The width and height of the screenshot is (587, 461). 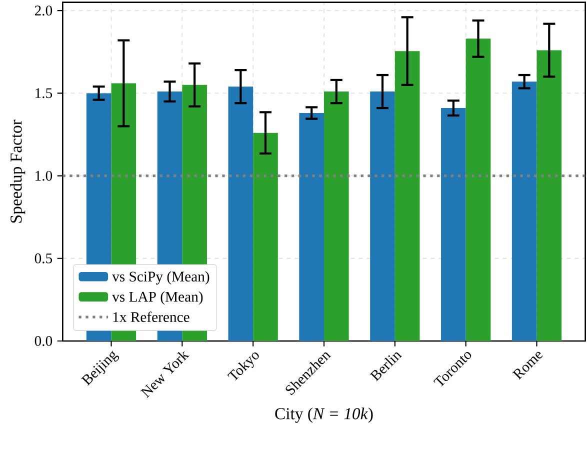 What do you see at coordinates (43, 341) in the screenshot?
I see `y-tick-label: 0.0` at bounding box center [43, 341].